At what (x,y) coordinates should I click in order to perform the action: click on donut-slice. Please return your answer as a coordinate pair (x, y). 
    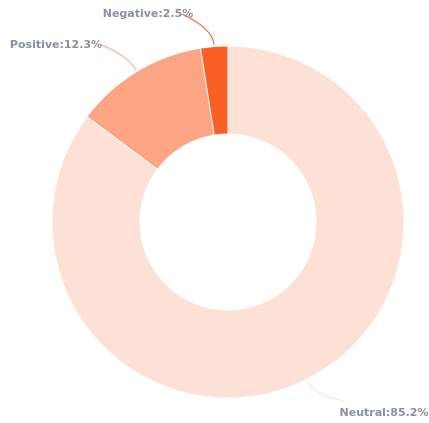
    Looking at the image, I should click on (214, 90).